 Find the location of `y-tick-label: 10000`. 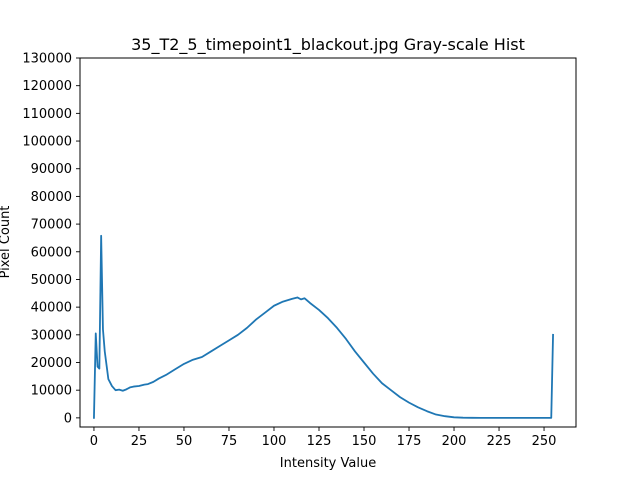

y-tick-label: 10000 is located at coordinates (51, 391).